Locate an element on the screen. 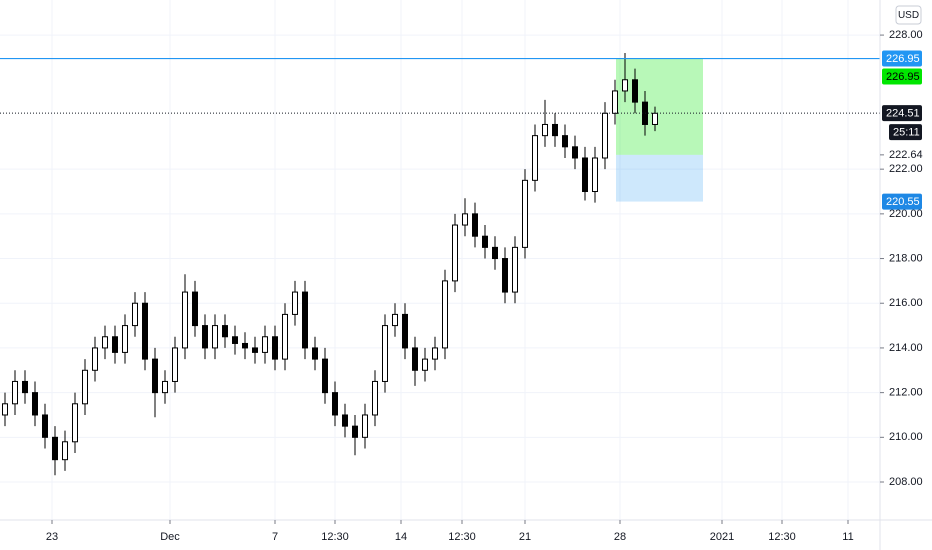  countdown-box is located at coordinates (905, 132).